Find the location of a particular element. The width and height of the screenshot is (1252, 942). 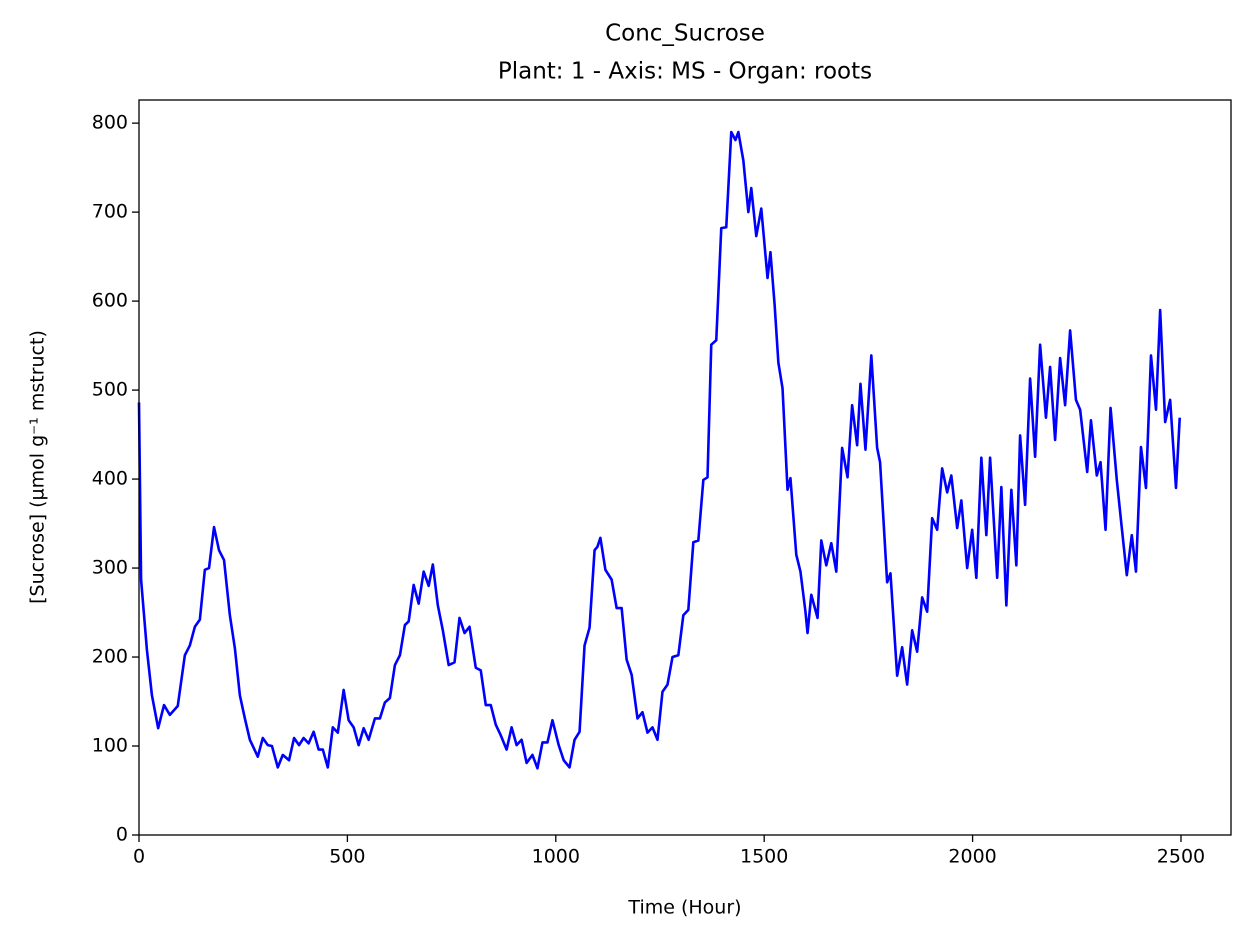

x-tick-label: 1000 is located at coordinates (556, 857).